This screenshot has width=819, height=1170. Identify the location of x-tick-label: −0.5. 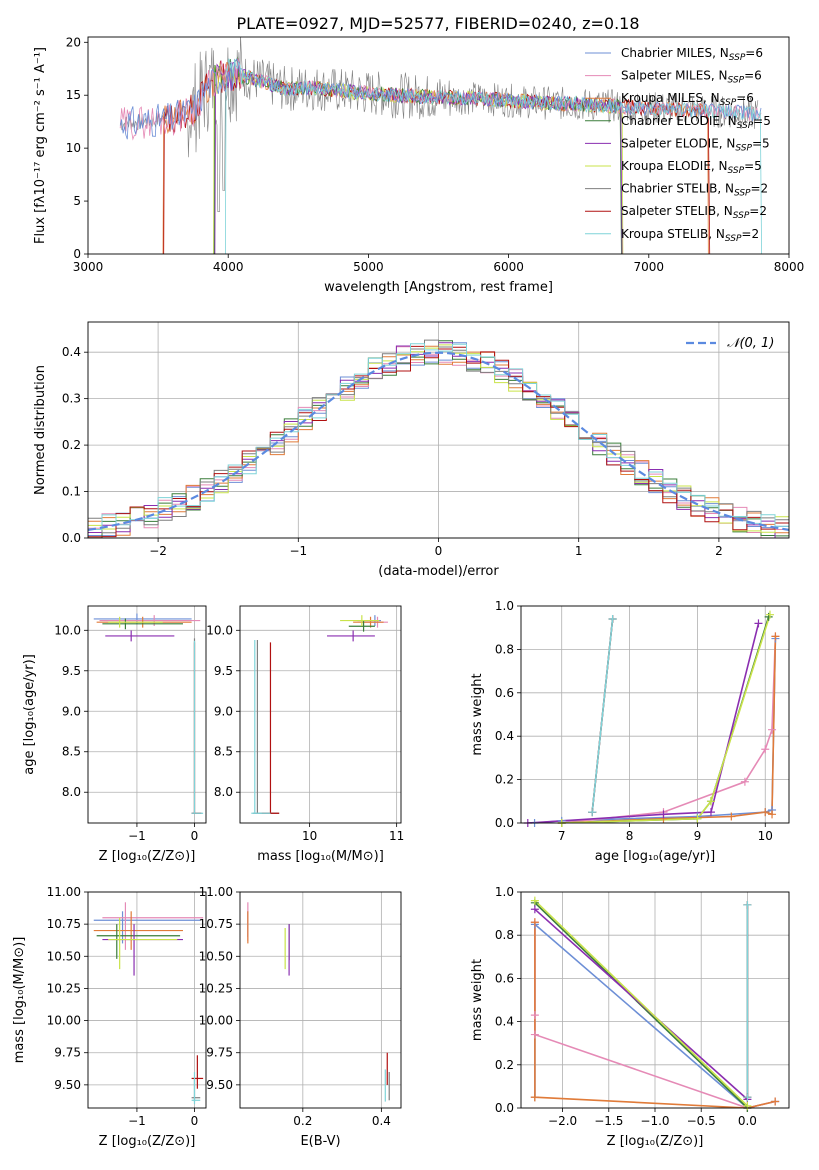
(701, 1121).